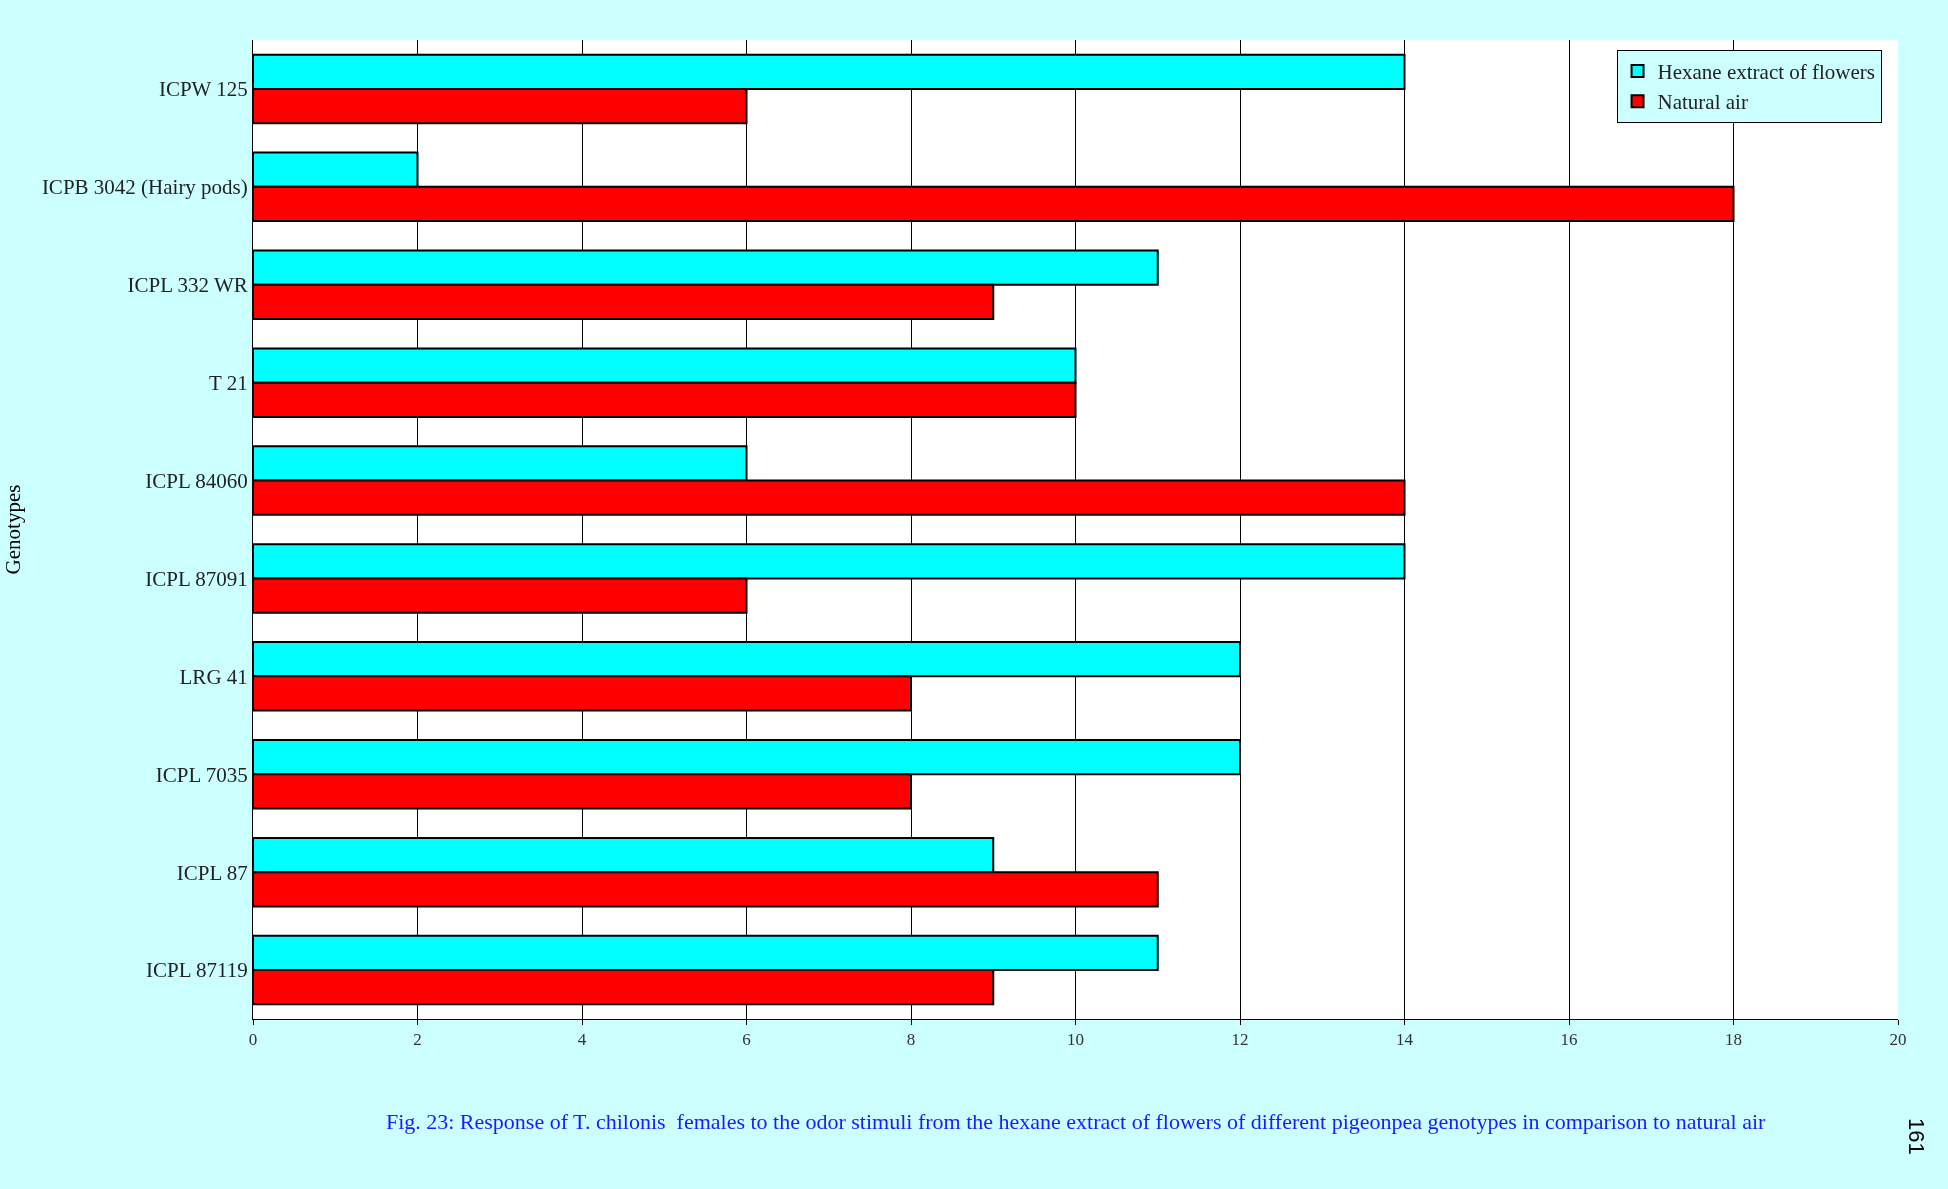 The height and width of the screenshot is (1189, 1948). I want to click on y-tick-label: ICPL 7035, so click(201, 774).